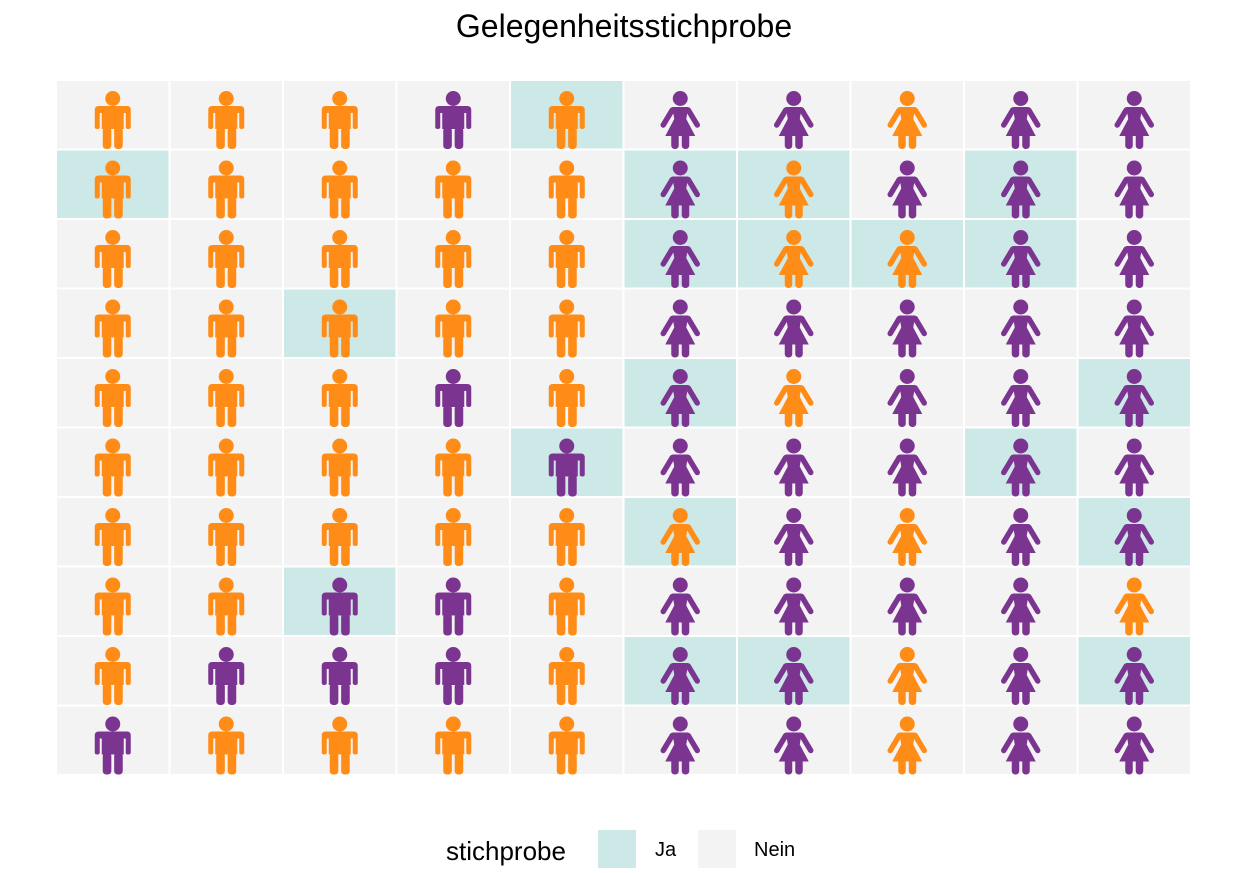  Describe the element at coordinates (506, 851) in the screenshot. I see `legend-title: stichprobe` at that location.